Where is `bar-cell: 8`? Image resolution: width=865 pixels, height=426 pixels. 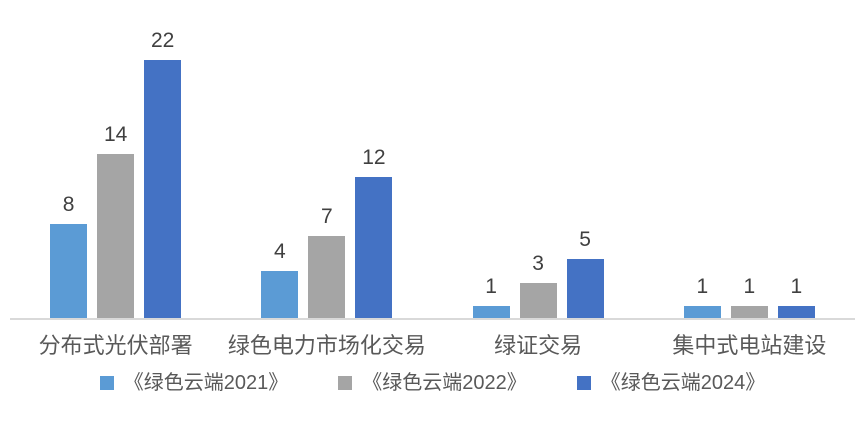 bar-cell: 8 is located at coordinates (69, 255).